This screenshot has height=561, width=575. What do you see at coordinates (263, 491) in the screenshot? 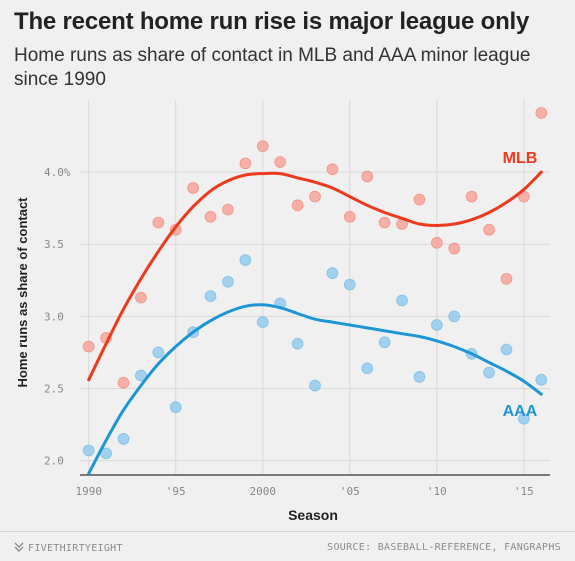
I see `x-tick-label: 2000` at bounding box center [263, 491].